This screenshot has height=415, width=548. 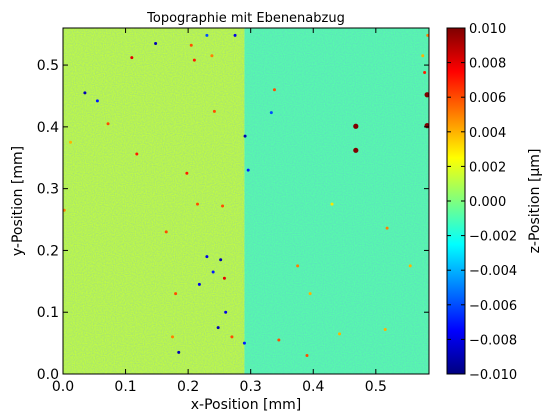 What do you see at coordinates (376, 387) in the screenshot?
I see `x-tick-label: 0.5` at bounding box center [376, 387].